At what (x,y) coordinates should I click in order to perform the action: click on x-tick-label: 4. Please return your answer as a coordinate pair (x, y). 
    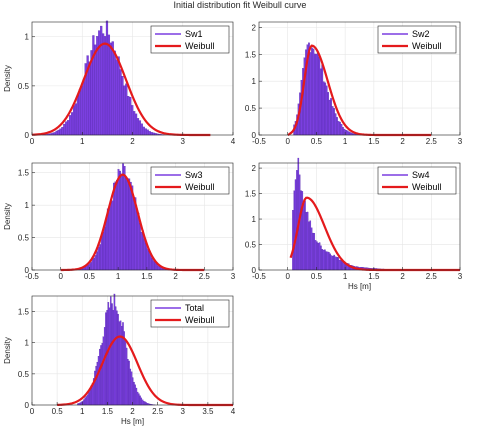
    Looking at the image, I should click on (233, 141).